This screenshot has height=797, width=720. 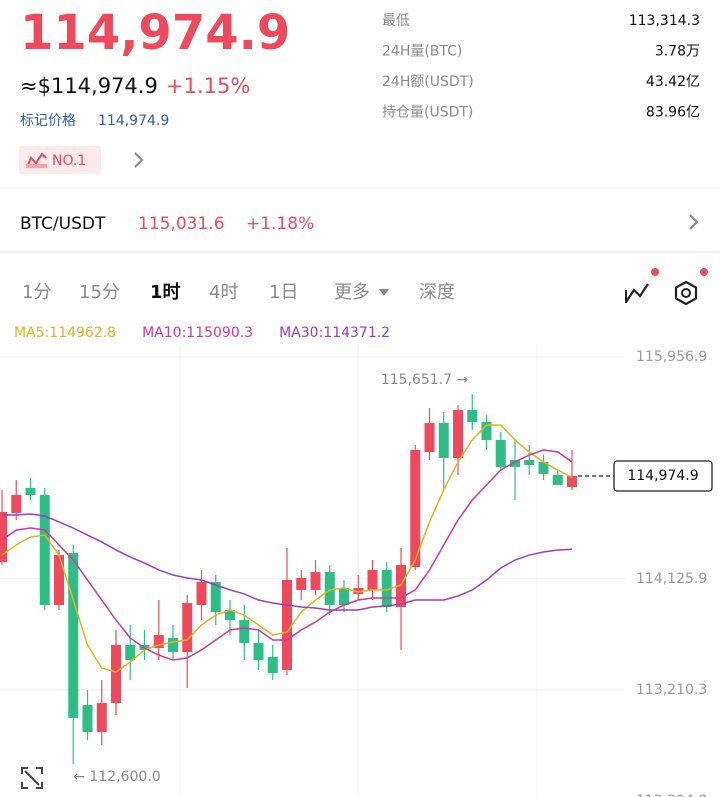 I want to click on y-tick-label: 114,125.9, so click(x=671, y=579).